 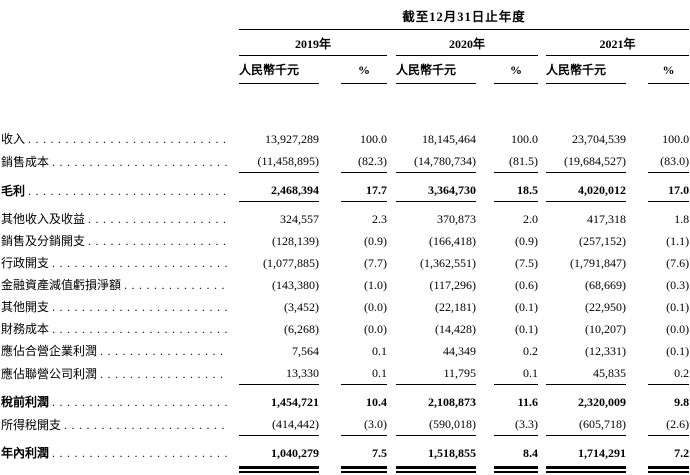 What do you see at coordinates (375, 285) in the screenshot?
I see `percent-cell: (1.0)` at bounding box center [375, 285].